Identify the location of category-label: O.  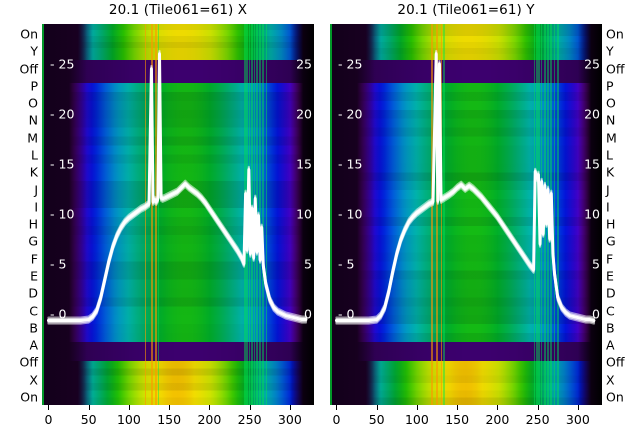
(33, 103).